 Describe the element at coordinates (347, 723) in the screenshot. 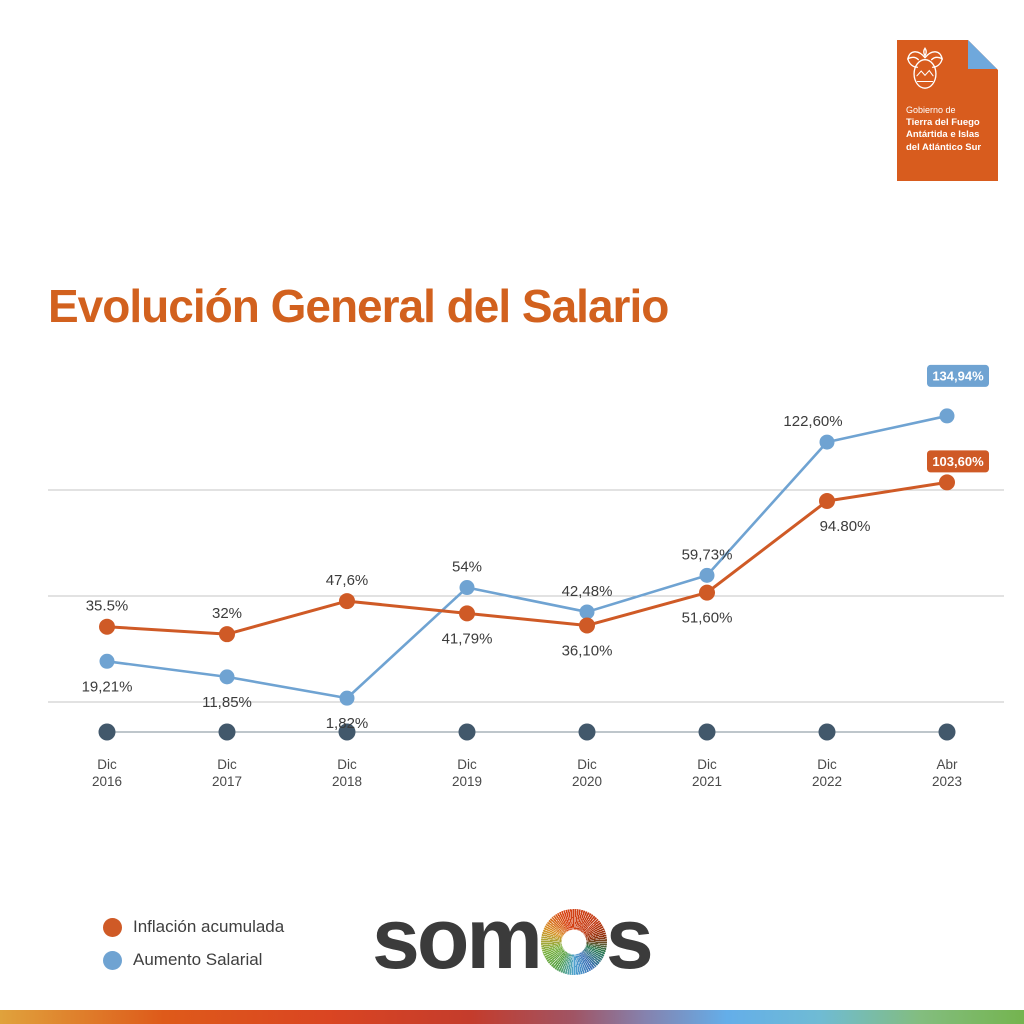

I see `data-point-label: 1,82%` at that location.